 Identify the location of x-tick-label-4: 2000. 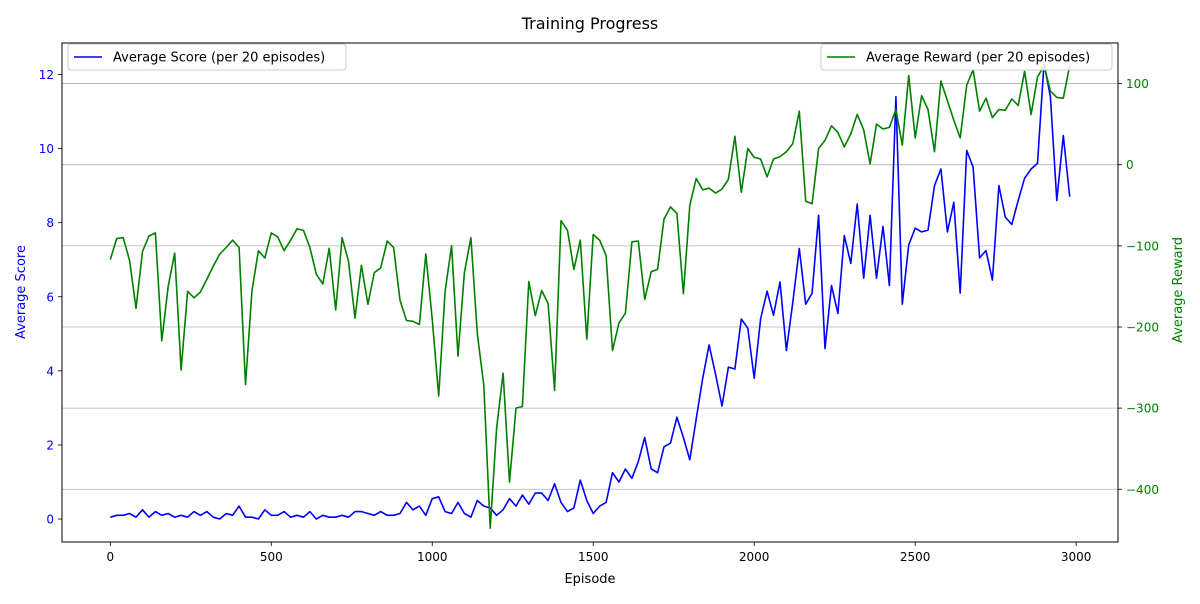
(754, 557).